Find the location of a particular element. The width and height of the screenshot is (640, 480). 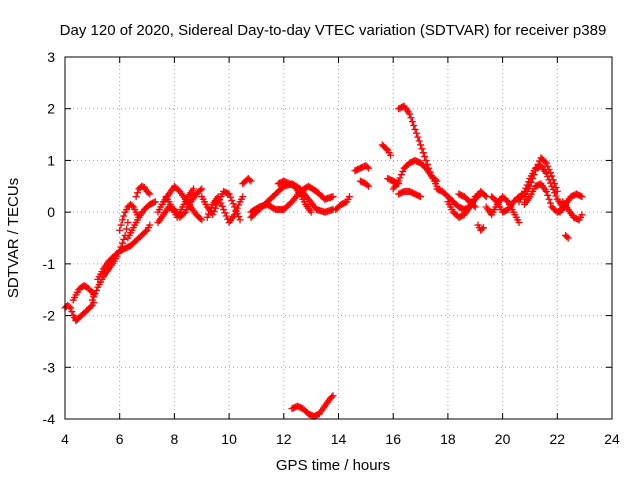

x-tick-label: 22 is located at coordinates (558, 439).